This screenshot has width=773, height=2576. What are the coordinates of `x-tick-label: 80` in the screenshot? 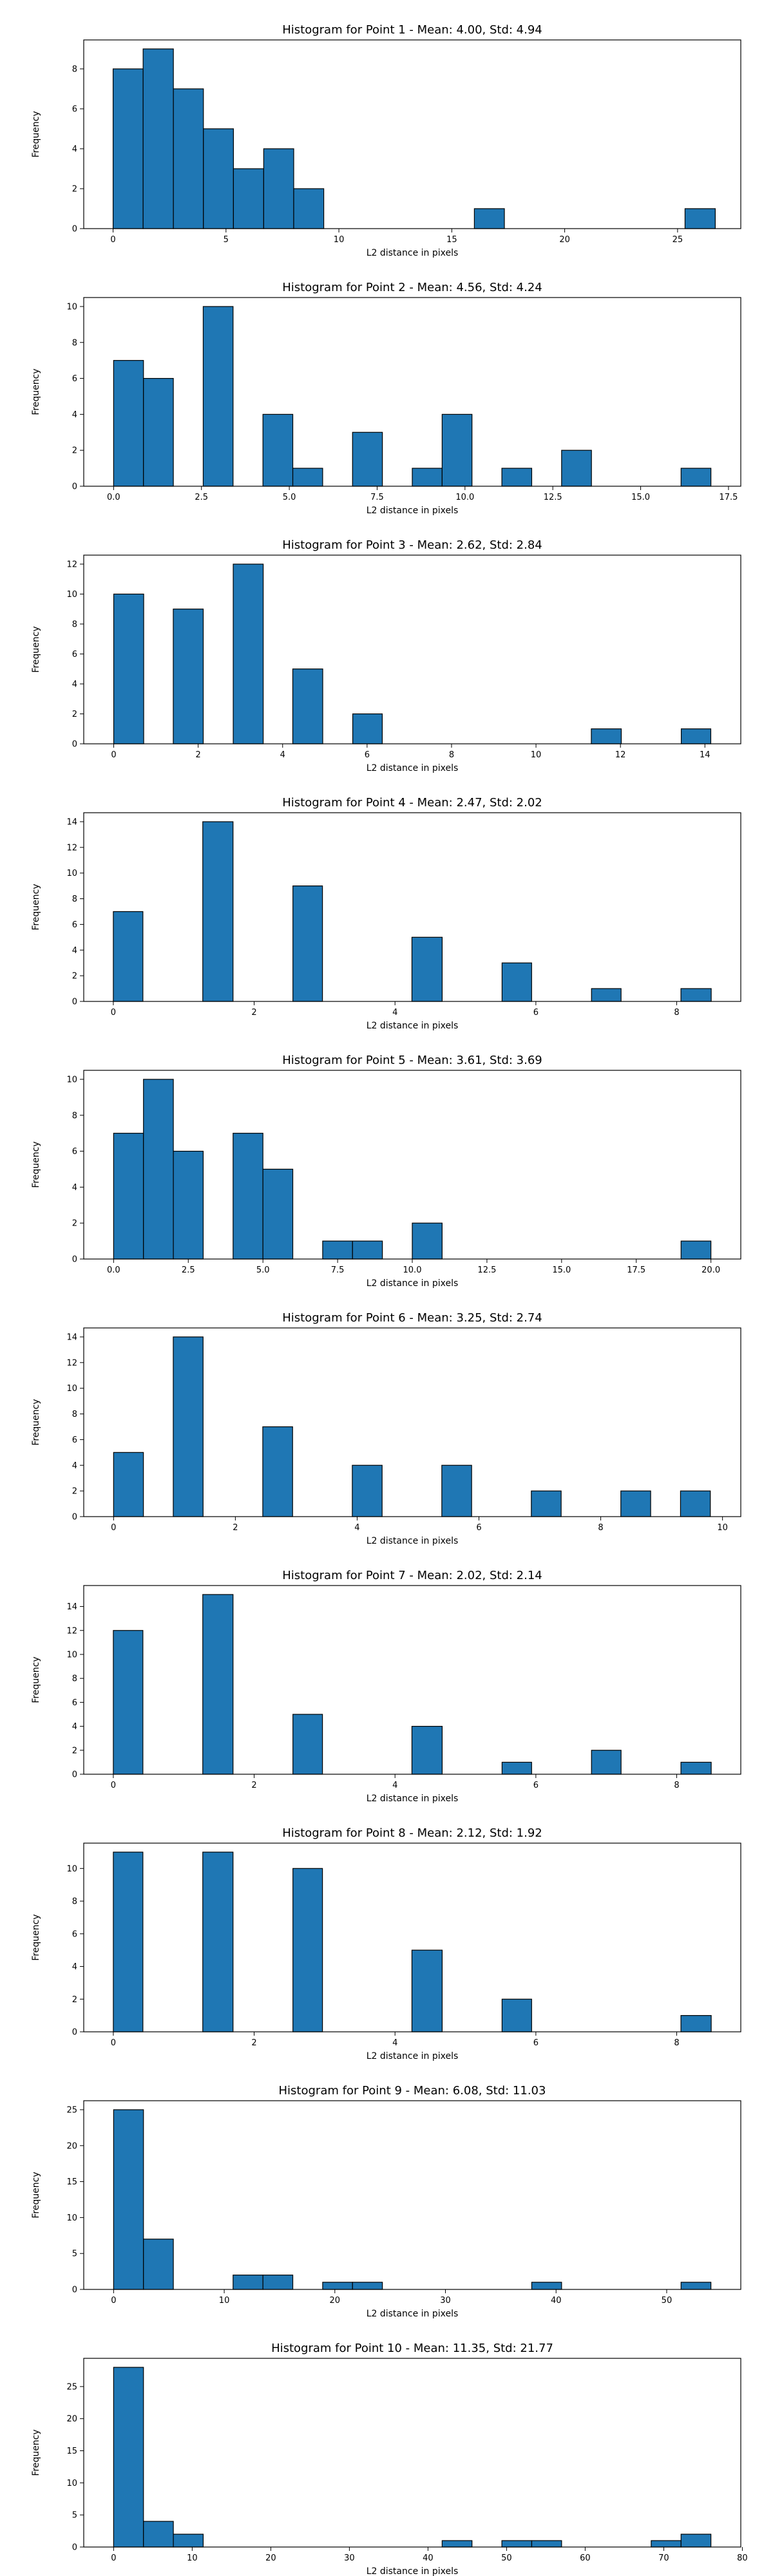 It's located at (742, 2558).